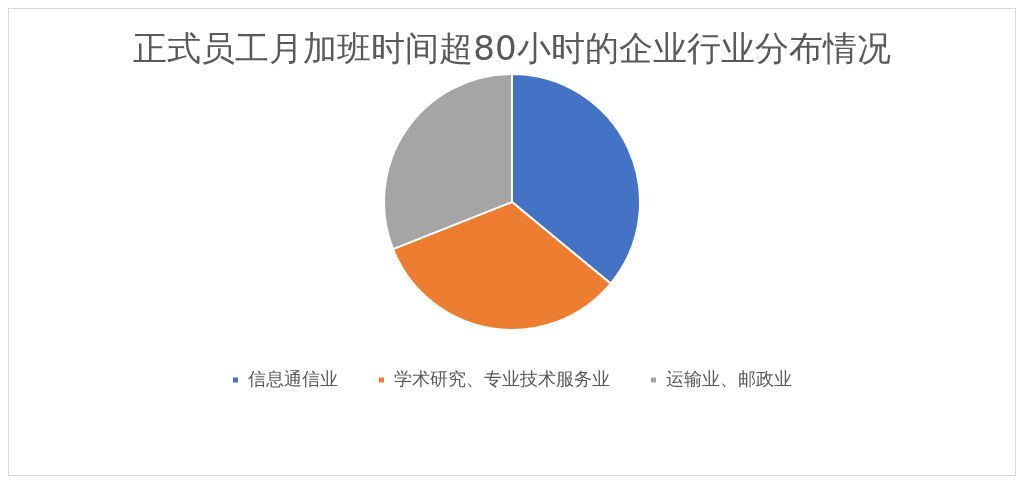  Describe the element at coordinates (512, 48) in the screenshot. I see `chart-title: 正式员工月加班时间超80小时的企业行业分布情况` at that location.